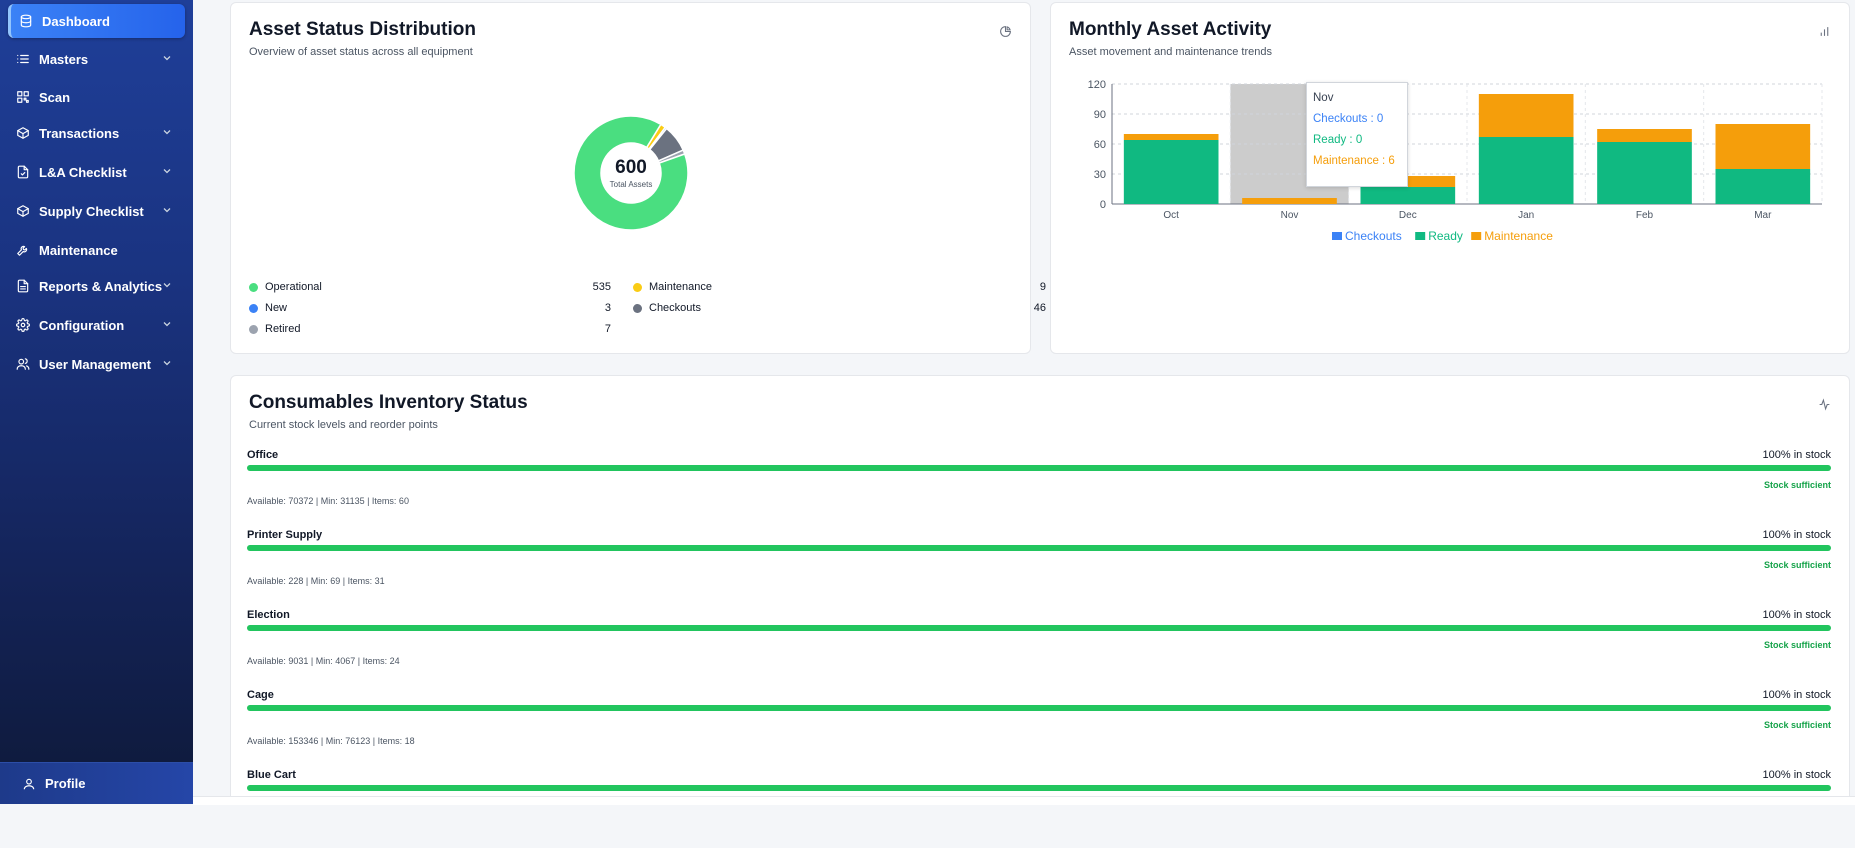  What do you see at coordinates (1171, 52) in the screenshot?
I see `card-subtitle: Asset movement and maintenance trends` at bounding box center [1171, 52].